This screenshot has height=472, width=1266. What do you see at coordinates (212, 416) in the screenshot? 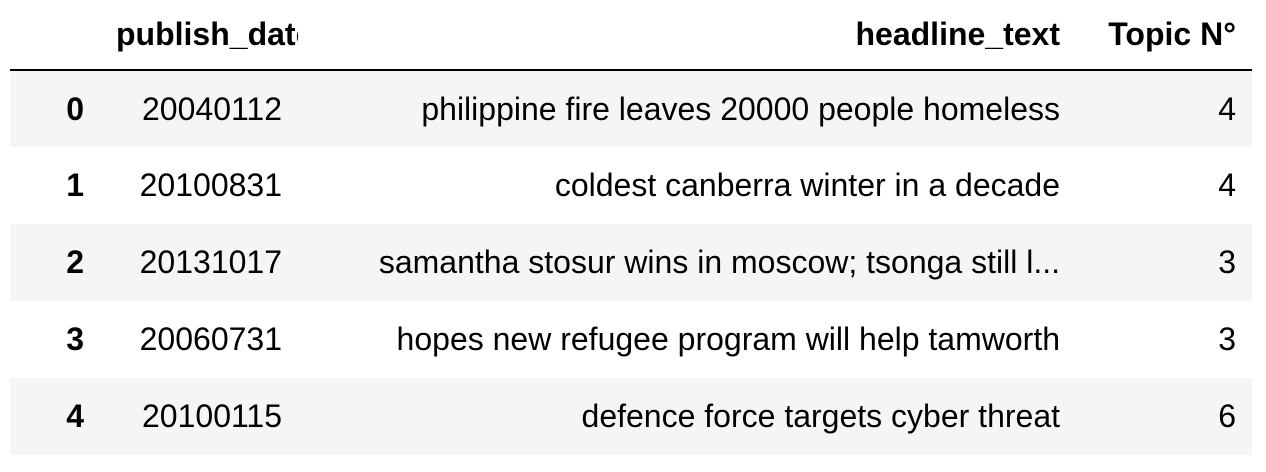
I see `cell-publish-date: 20100115` at bounding box center [212, 416].